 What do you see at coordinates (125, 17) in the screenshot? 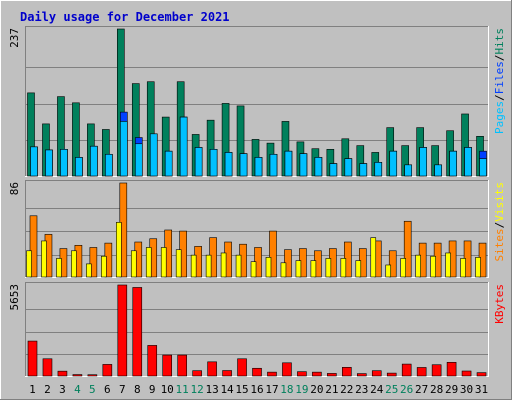
I see `chart-title: Daily usage for December 2021` at bounding box center [125, 17].